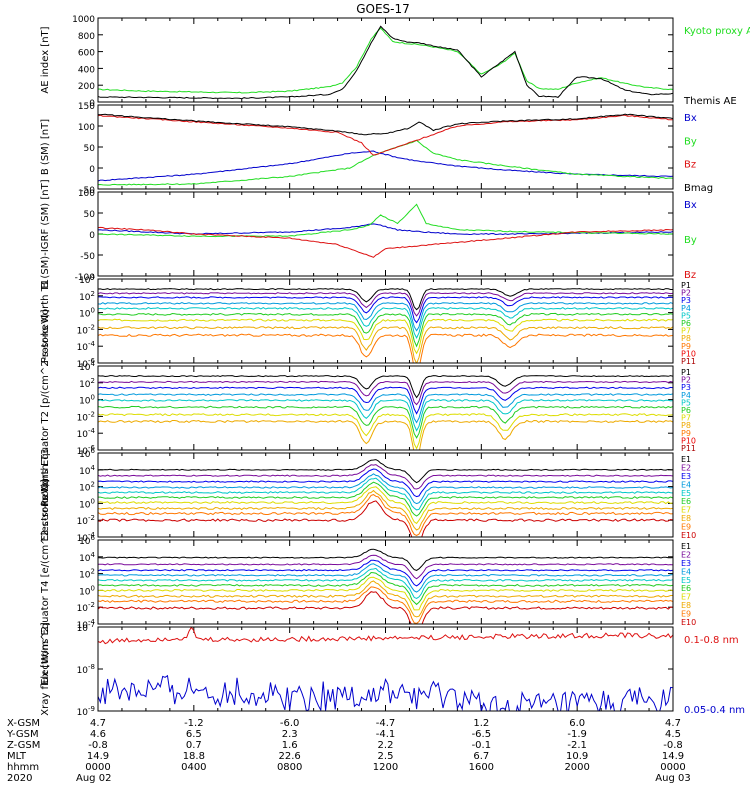  I want to click on channel-line-P8, so click(385, 344).